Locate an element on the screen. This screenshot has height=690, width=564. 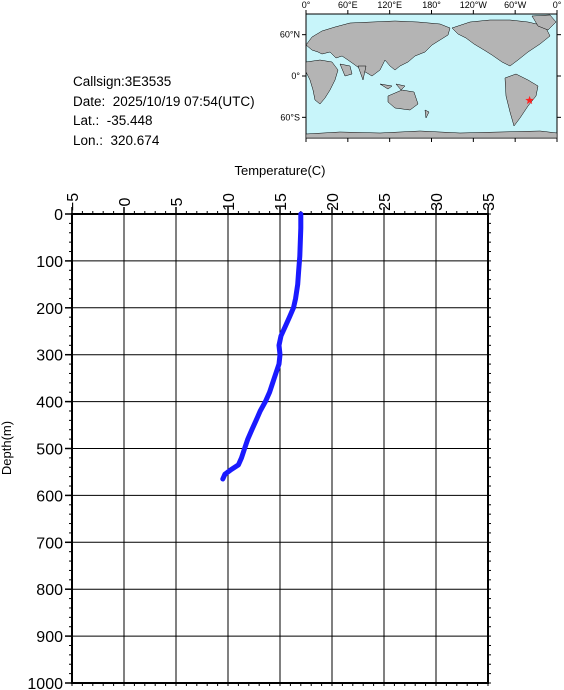
world-map: 0° 60°E 120°E 180° 120°W 60°W 0° 60°N 0° 60°S is located at coordinates (421, 71).